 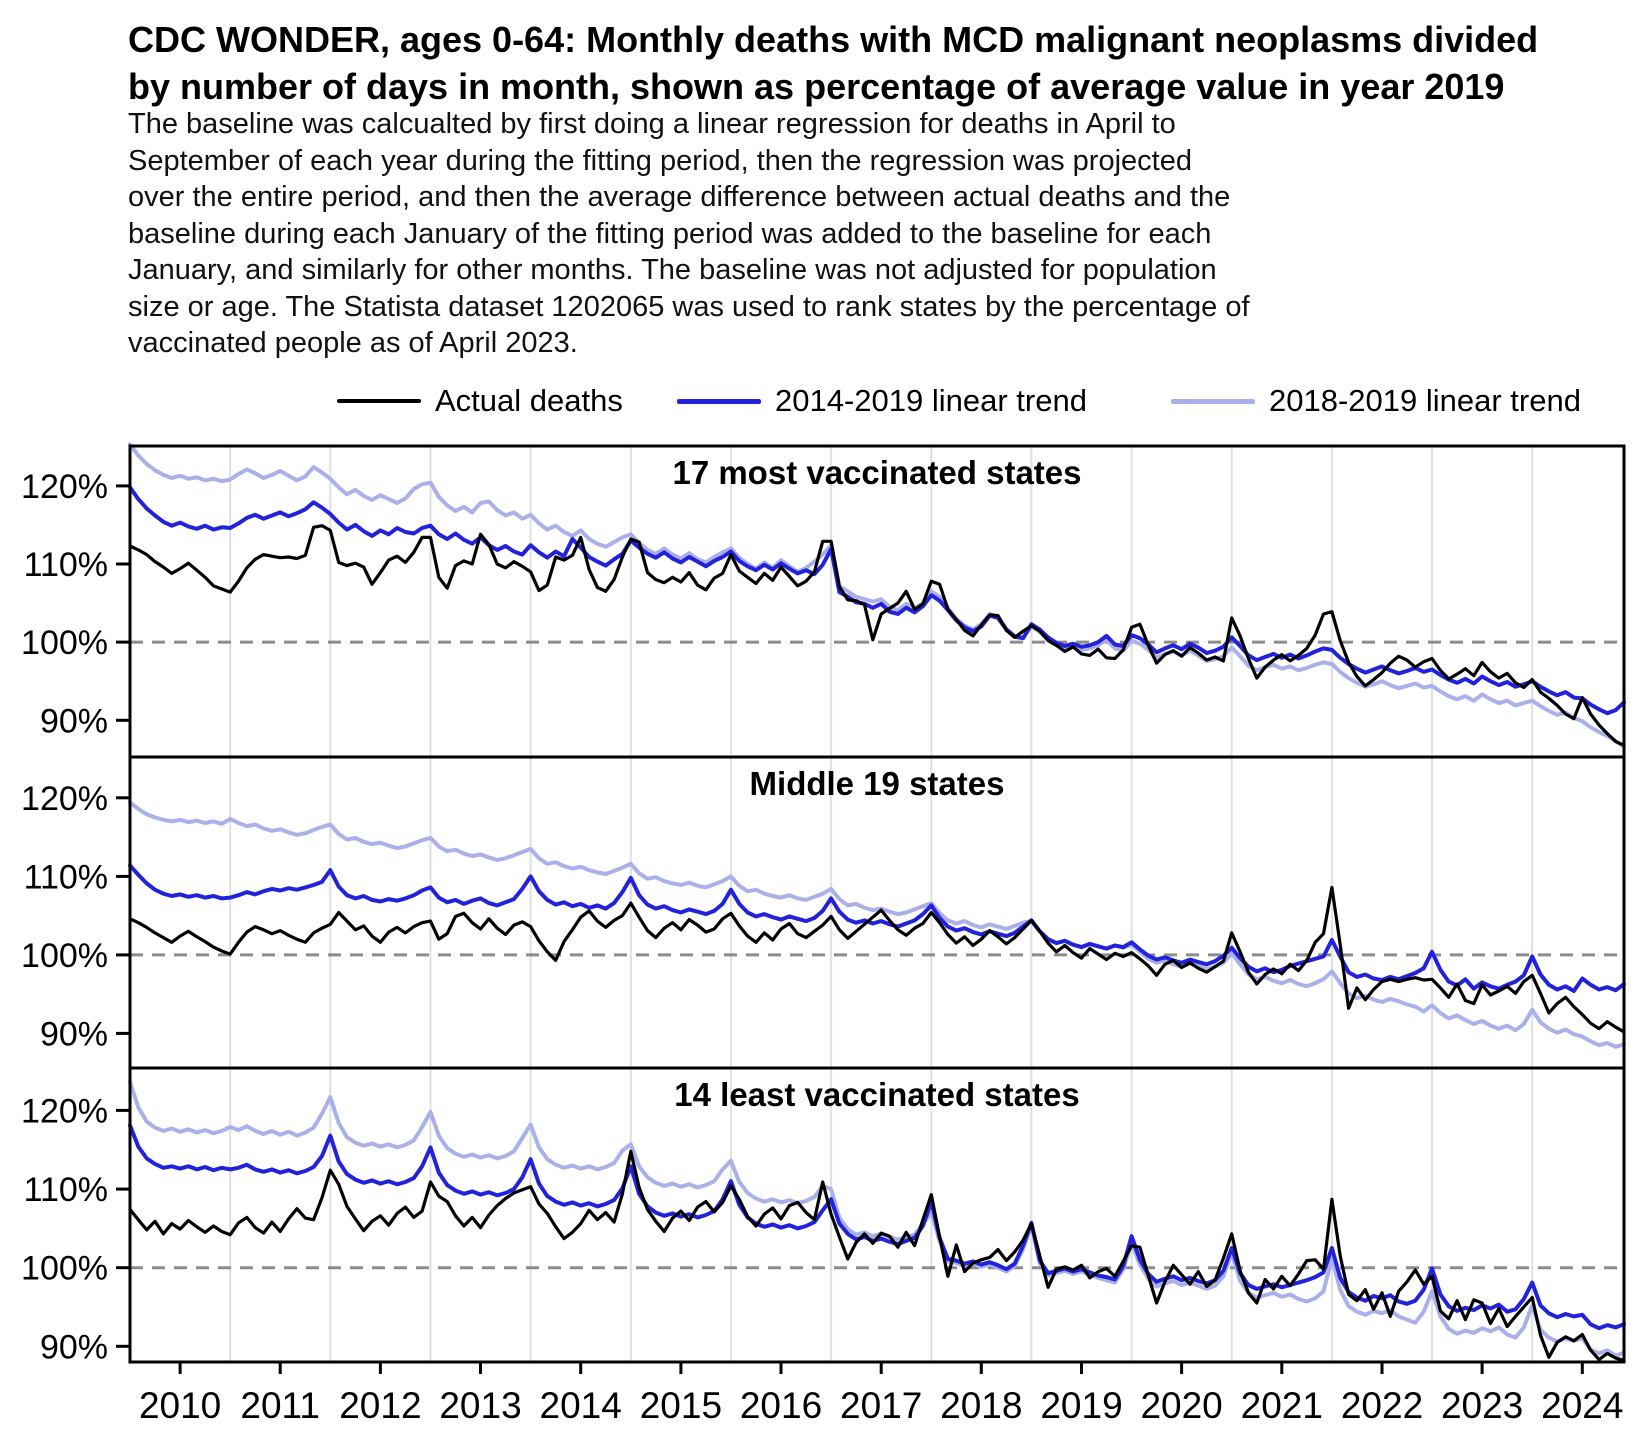 I want to click on x-tick-label: 2017, so click(x=881, y=1405).